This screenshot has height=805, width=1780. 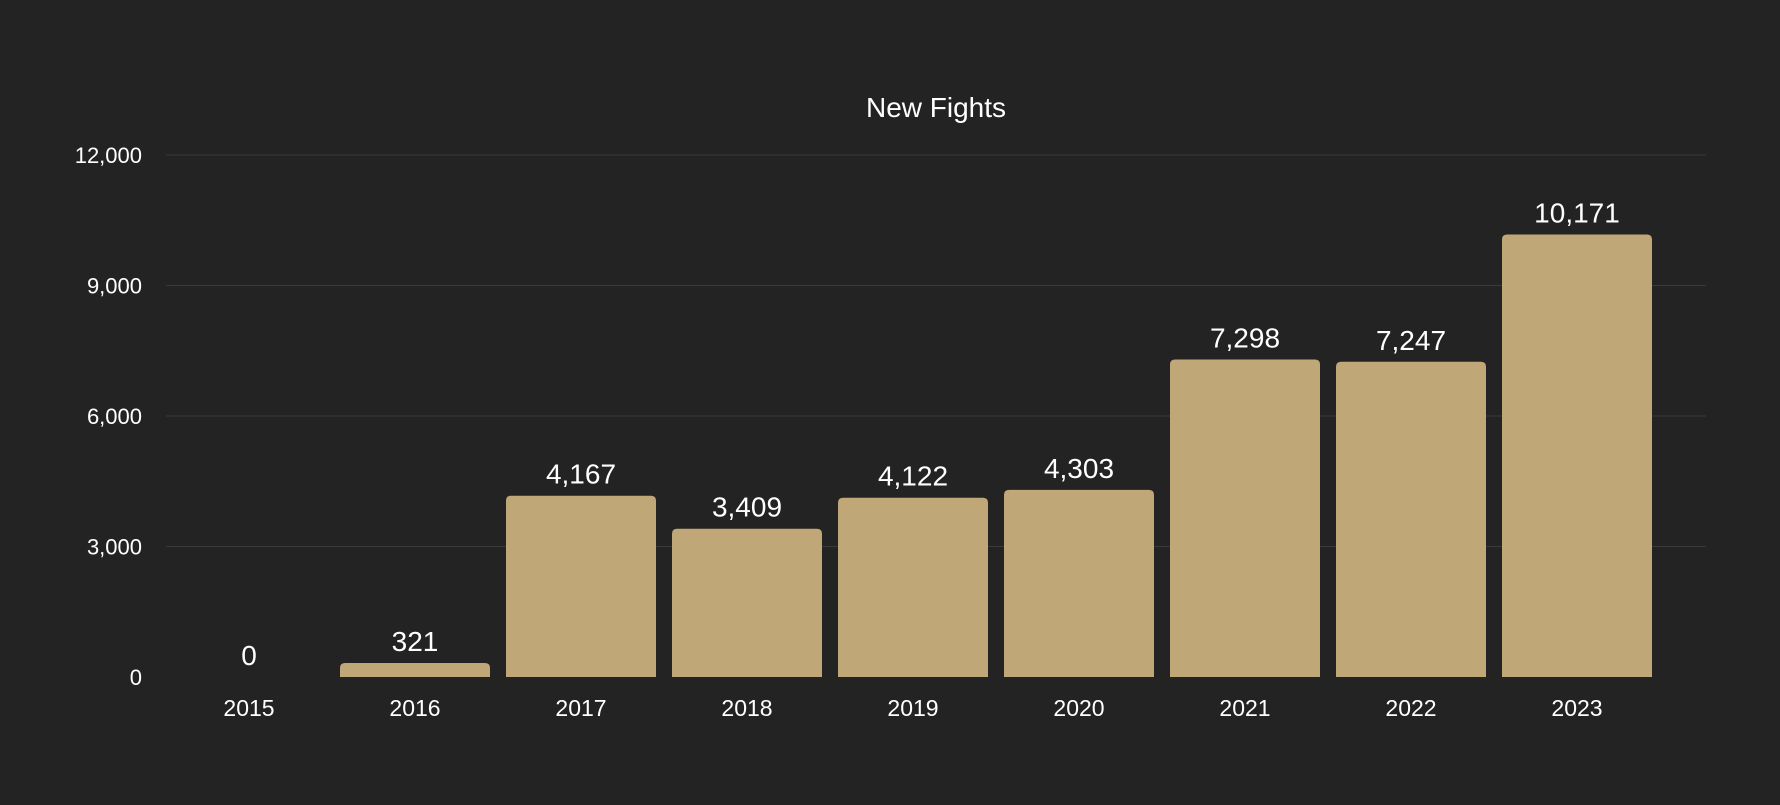 I want to click on x-tick-label-2017: 2017, so click(x=580, y=708).